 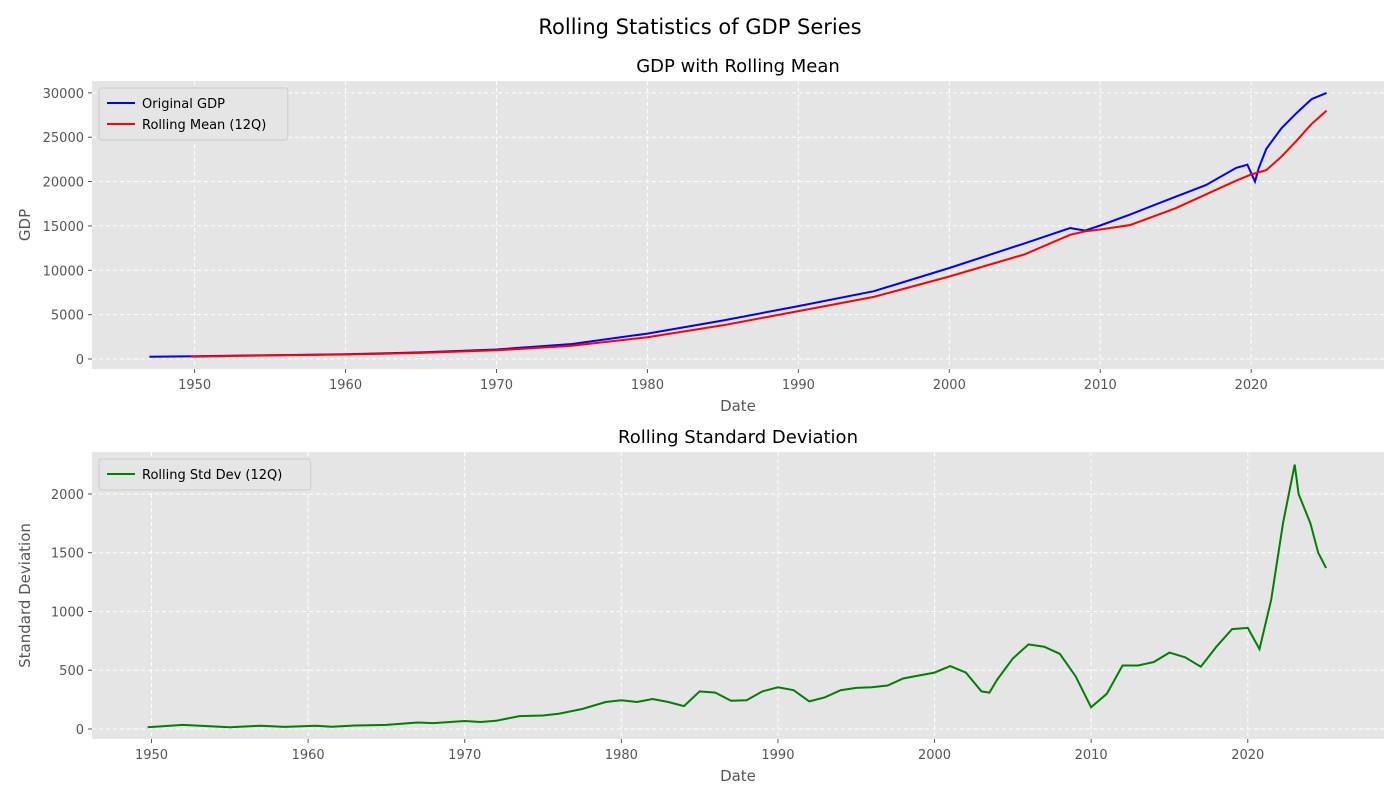 I want to click on legend-label: Rolling Std Dev (12Q), so click(x=212, y=475).